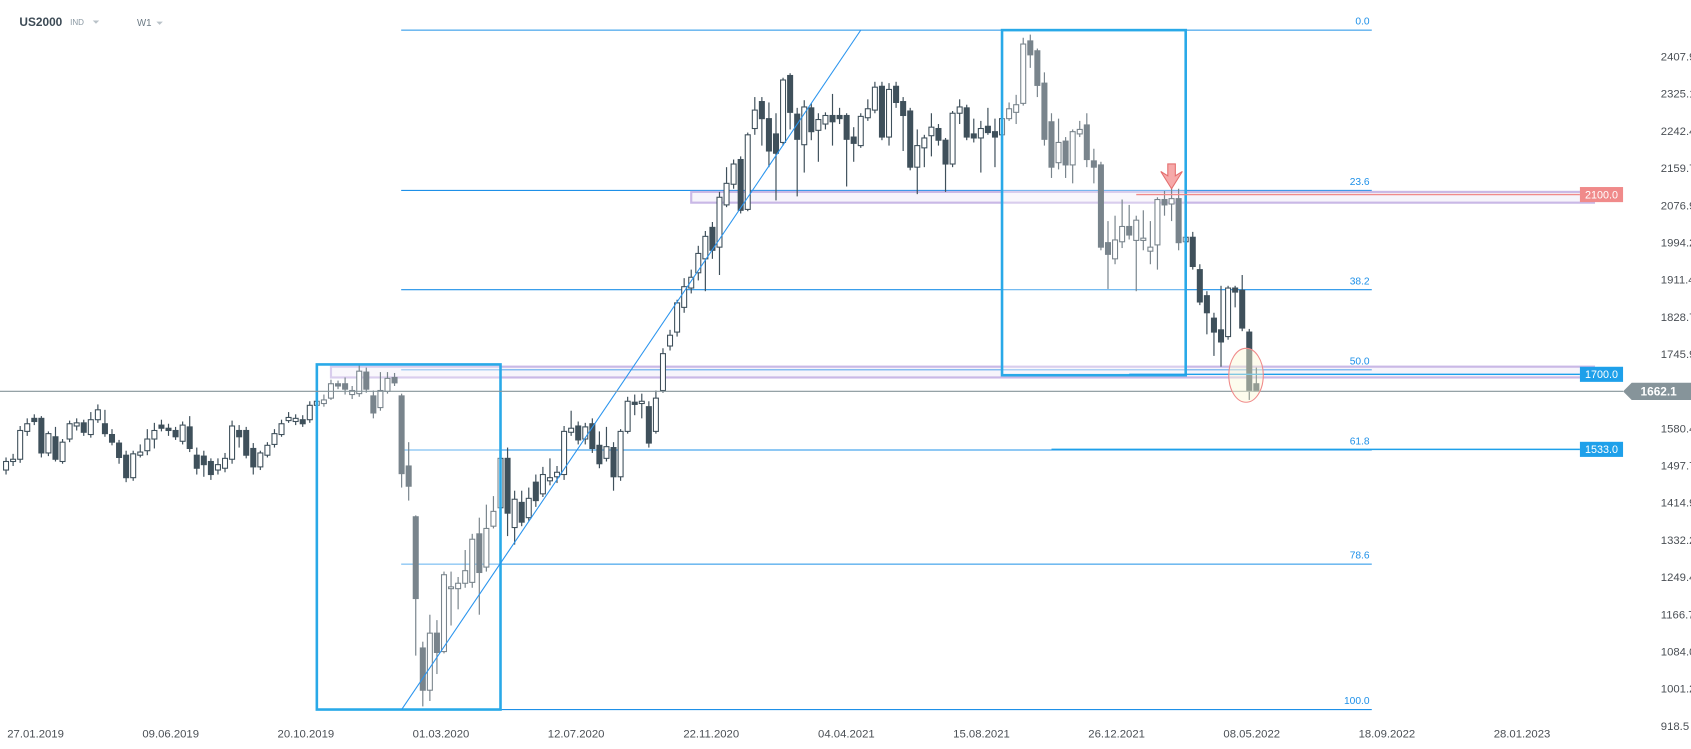 This screenshot has width=1691, height=749. What do you see at coordinates (1676, 541) in the screenshot?
I see `price-tick-label: 1332.2` at bounding box center [1676, 541].